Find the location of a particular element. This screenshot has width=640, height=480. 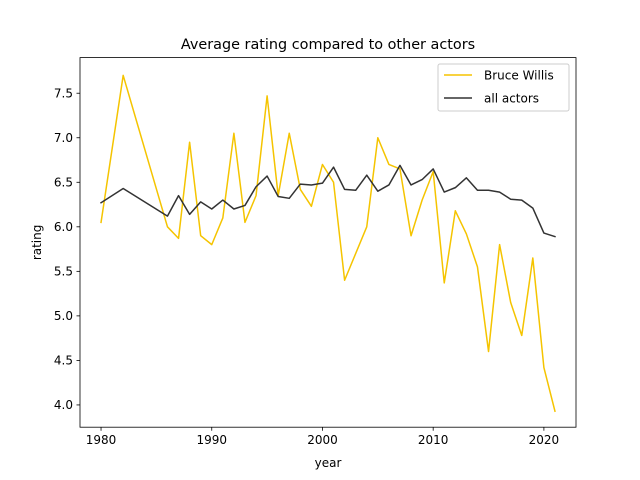

x-axis: 1980 1990 2000 2010 2020 is located at coordinates (322, 437).